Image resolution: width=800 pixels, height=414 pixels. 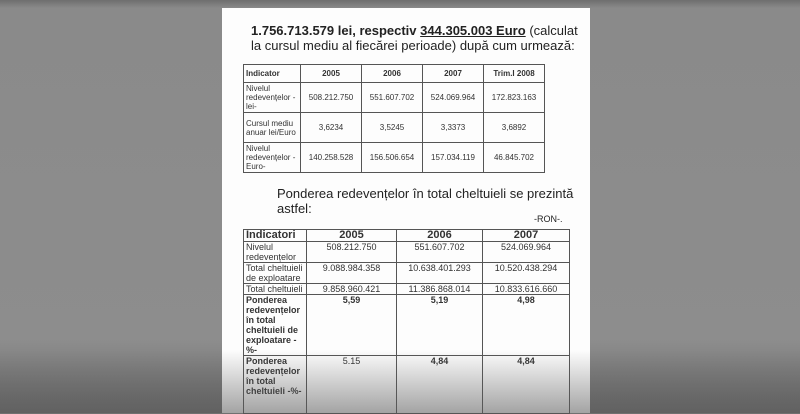 I want to click on cell: 5.15, so click(x=351, y=384).